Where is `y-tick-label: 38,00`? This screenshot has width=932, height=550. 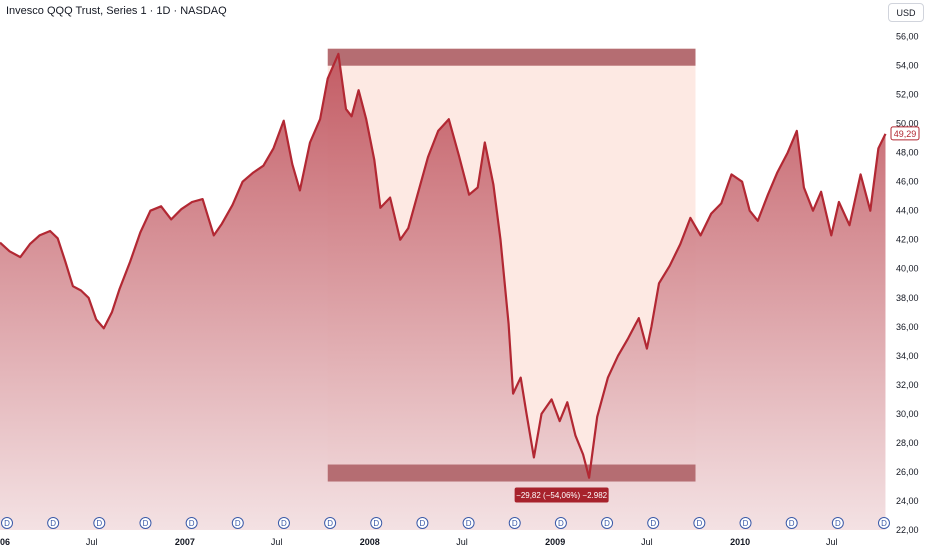
y-tick-label: 38,00 is located at coordinates (907, 298).